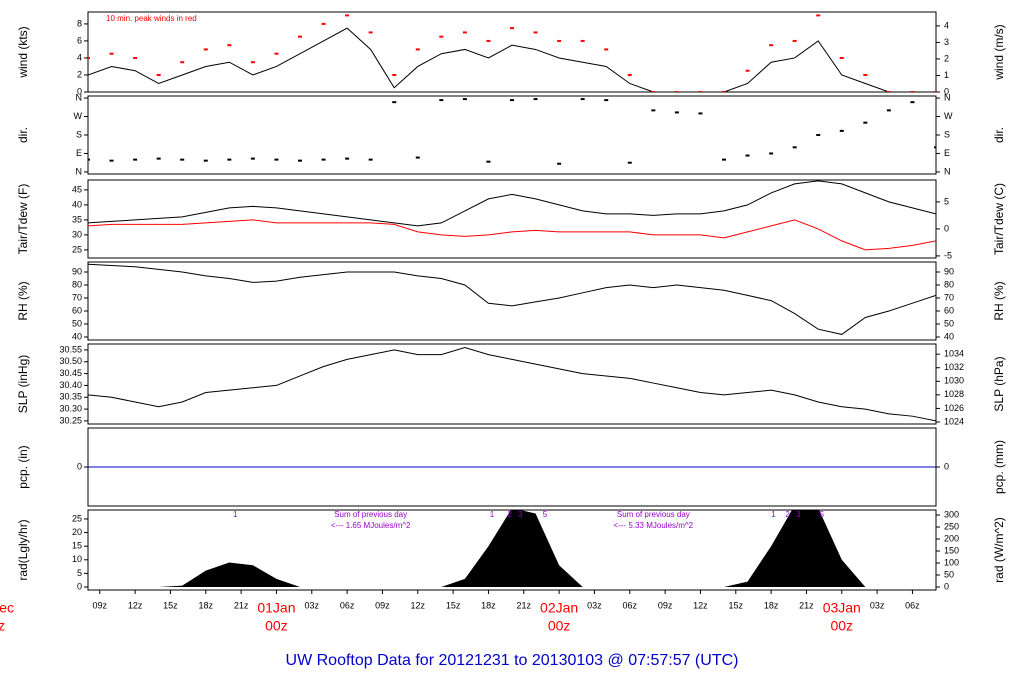 This screenshot has height=700, width=1024. I want to click on y2-tick-label: 60, so click(949, 310).